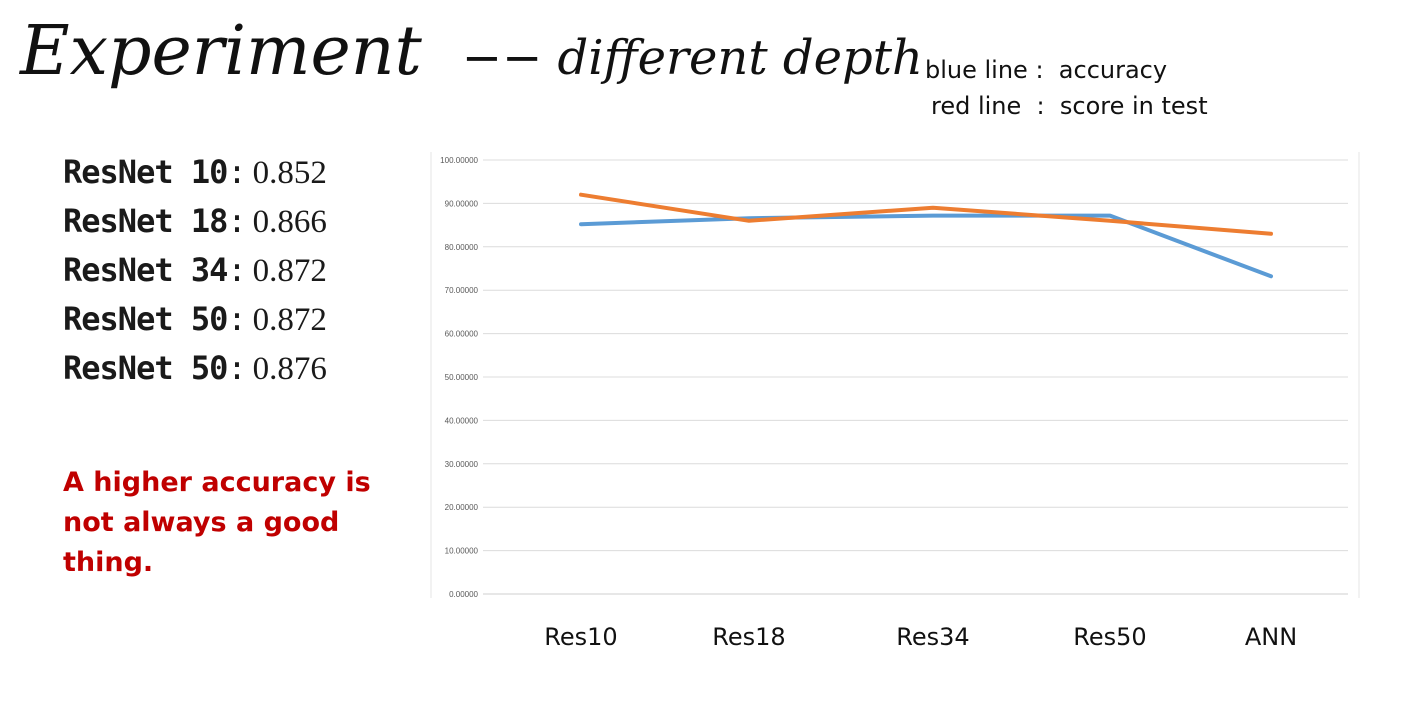 This screenshot has height=718, width=1416. Describe the element at coordinates (145, 270) in the screenshot. I see `result-model: ResNet 34` at that location.